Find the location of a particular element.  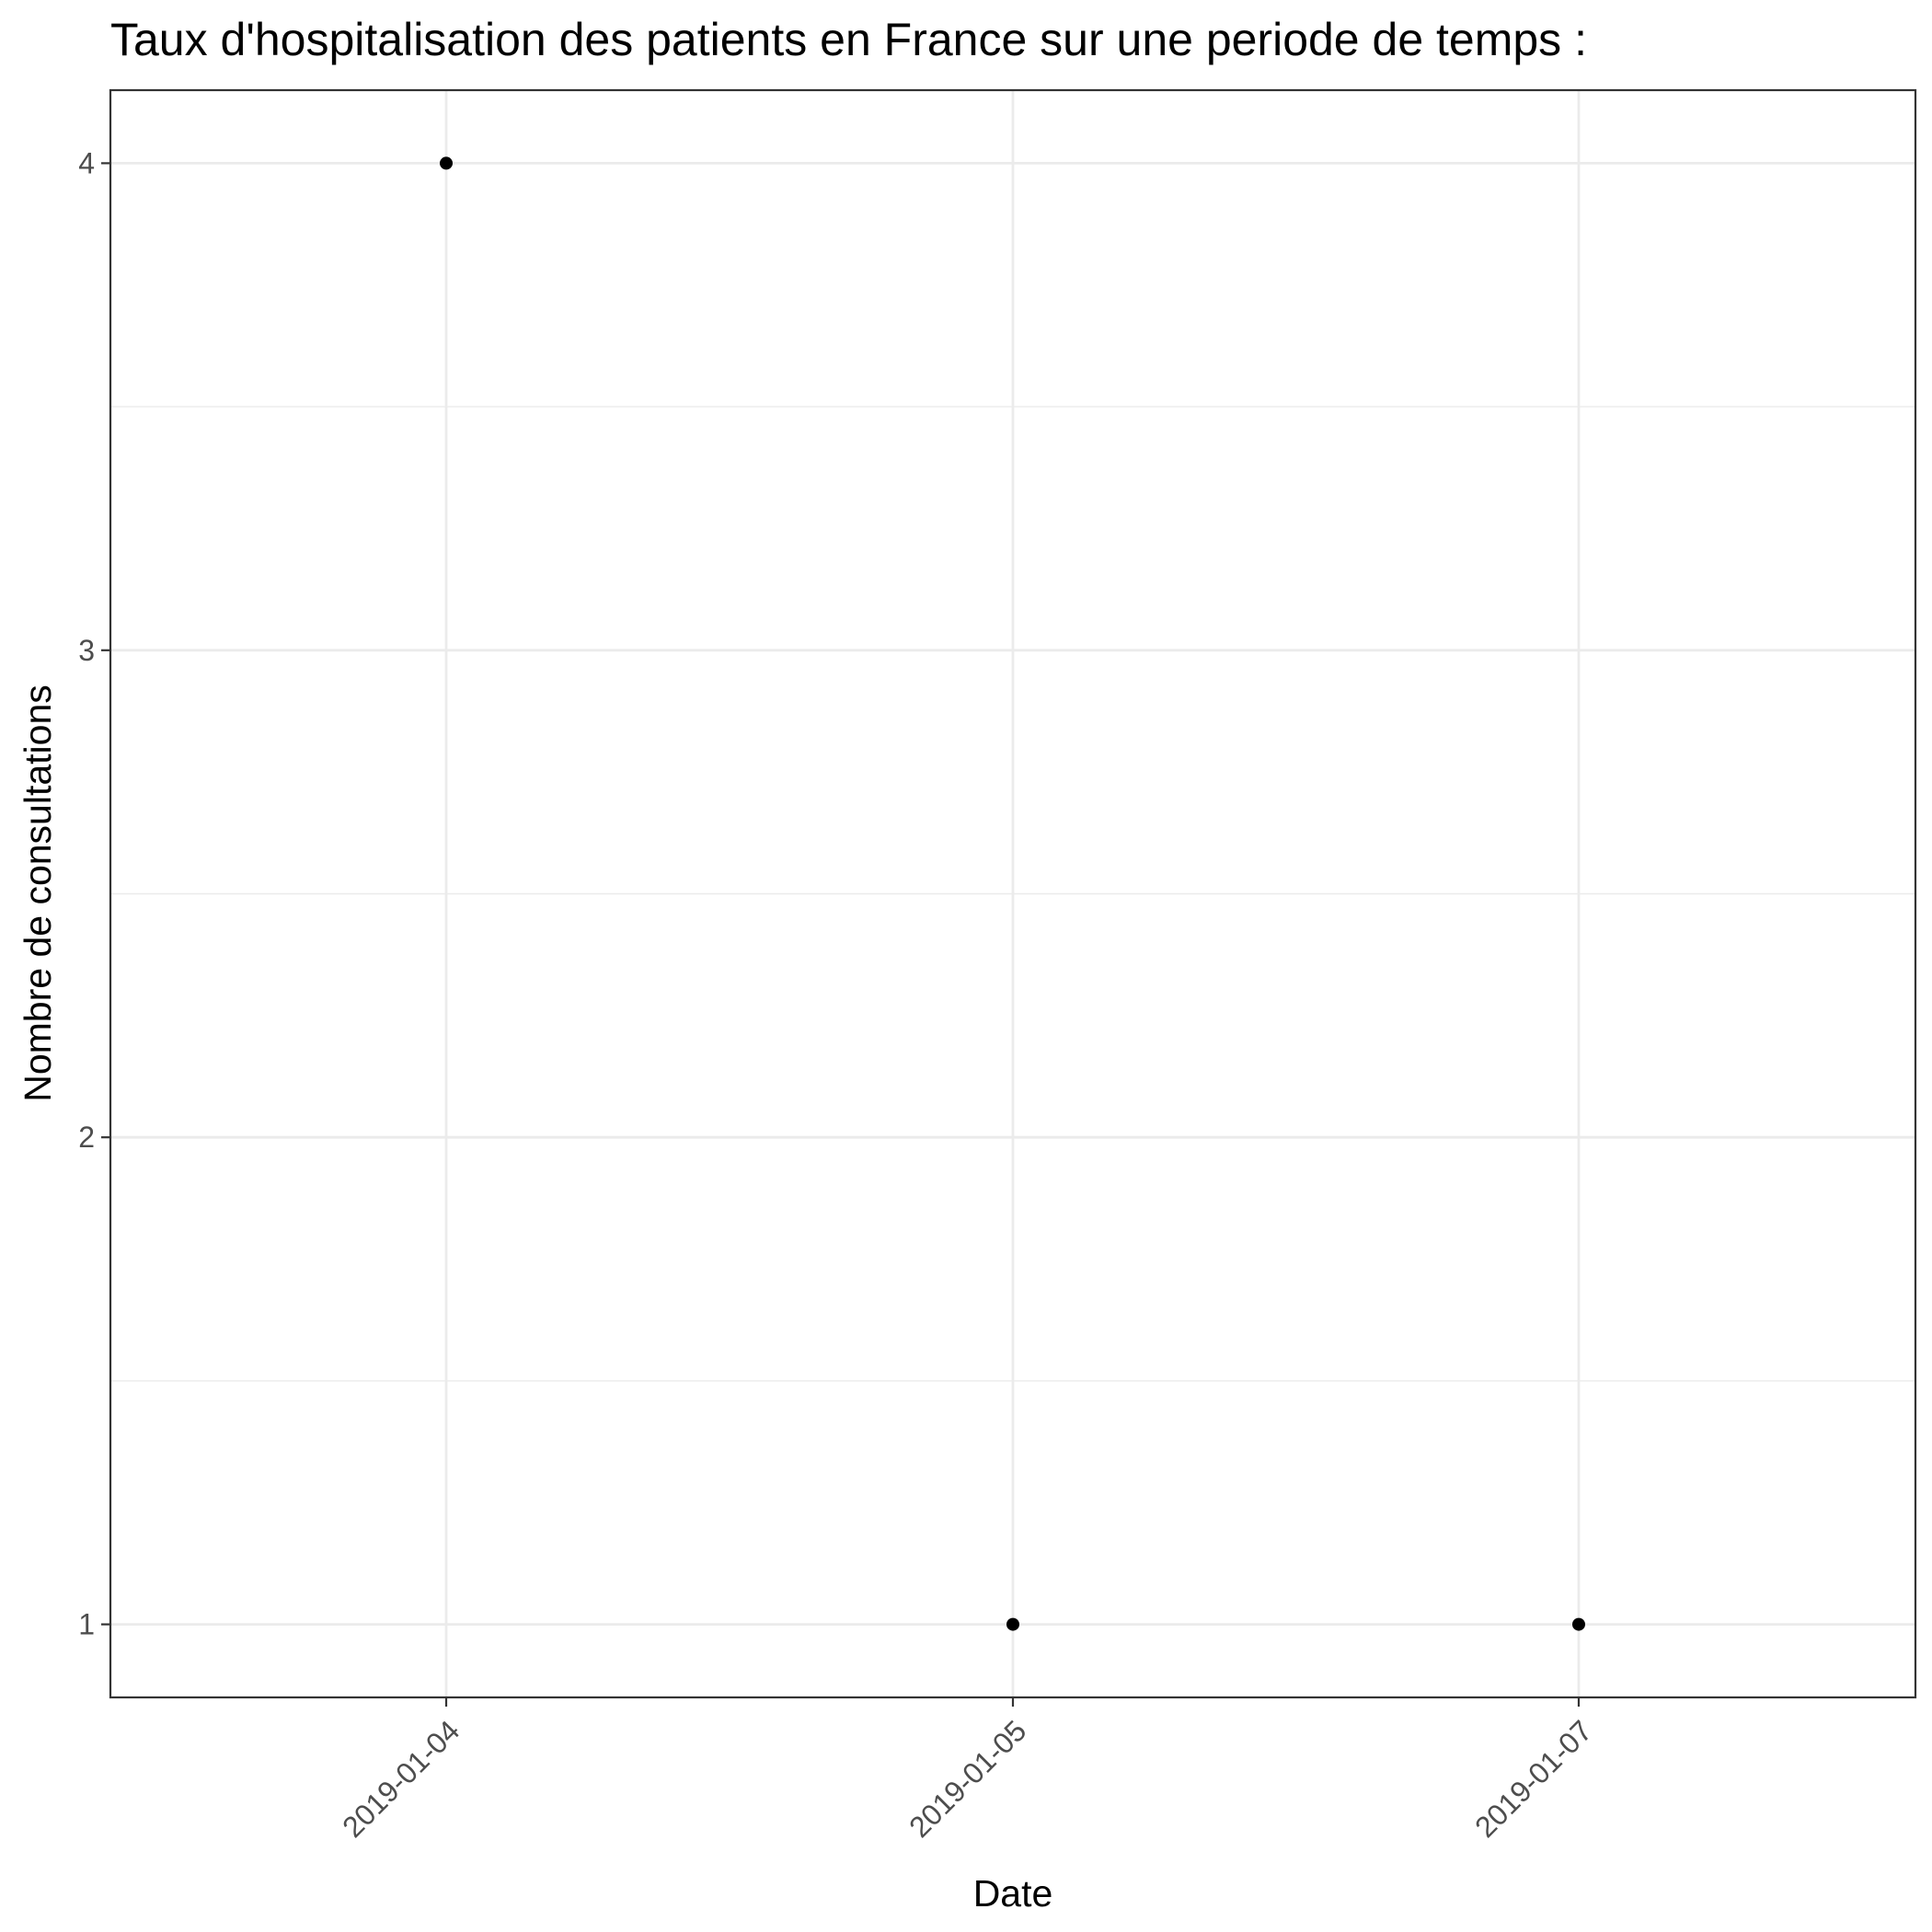

x-tick-label: 2019-01-05 is located at coordinates (968, 1779).